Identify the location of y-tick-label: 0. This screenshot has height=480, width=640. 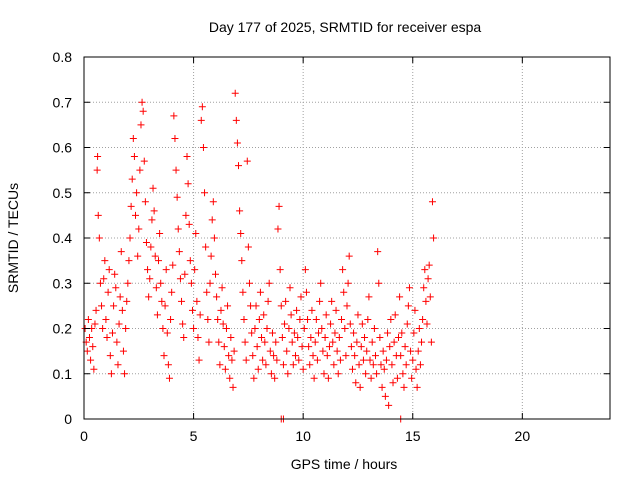
(68, 419).